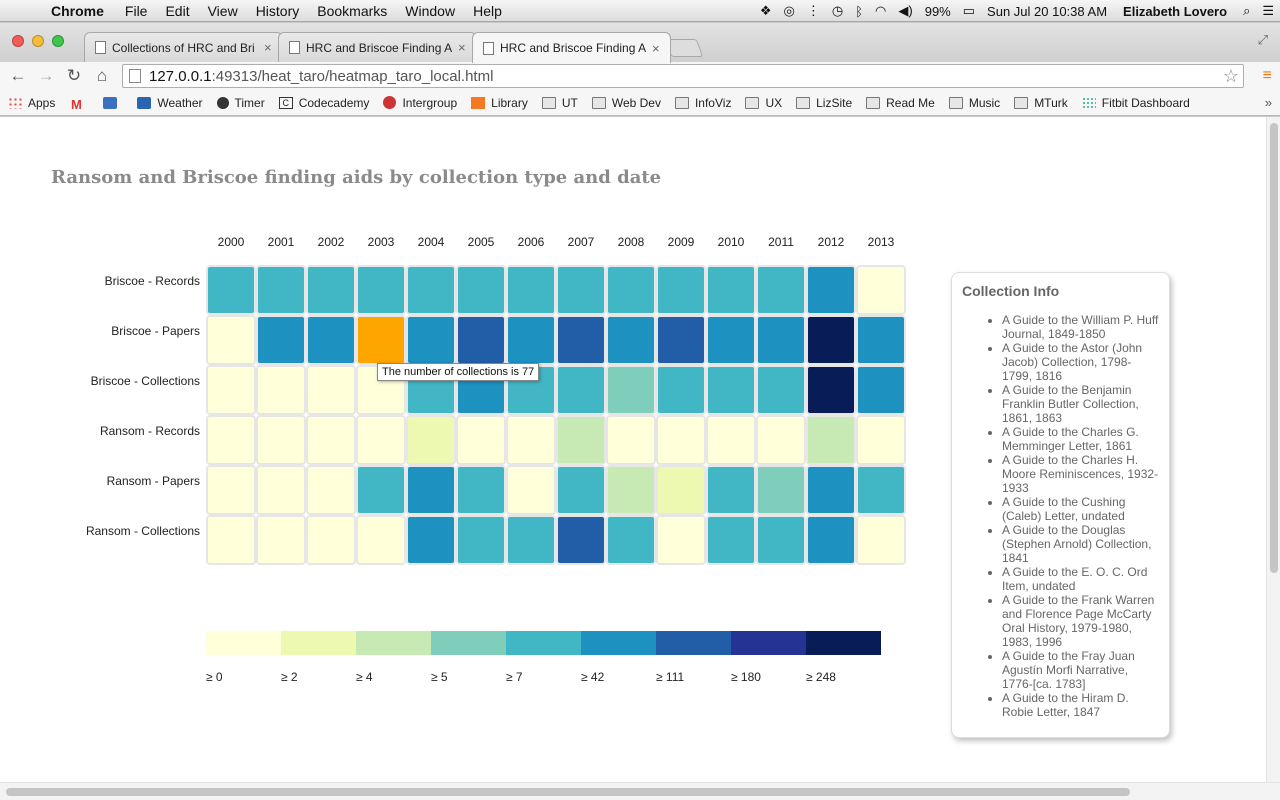 The height and width of the screenshot is (800, 1280). What do you see at coordinates (1041, 103) in the screenshot?
I see `bookmark-mturk: MTurk` at bounding box center [1041, 103].